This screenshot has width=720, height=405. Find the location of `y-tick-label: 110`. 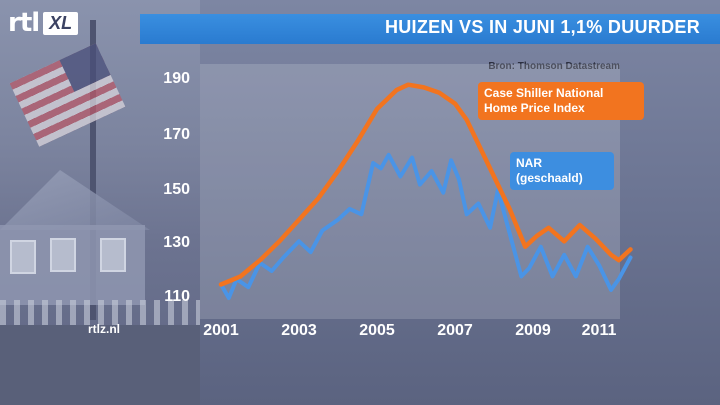

y-tick-label: 110 is located at coordinates (177, 296).